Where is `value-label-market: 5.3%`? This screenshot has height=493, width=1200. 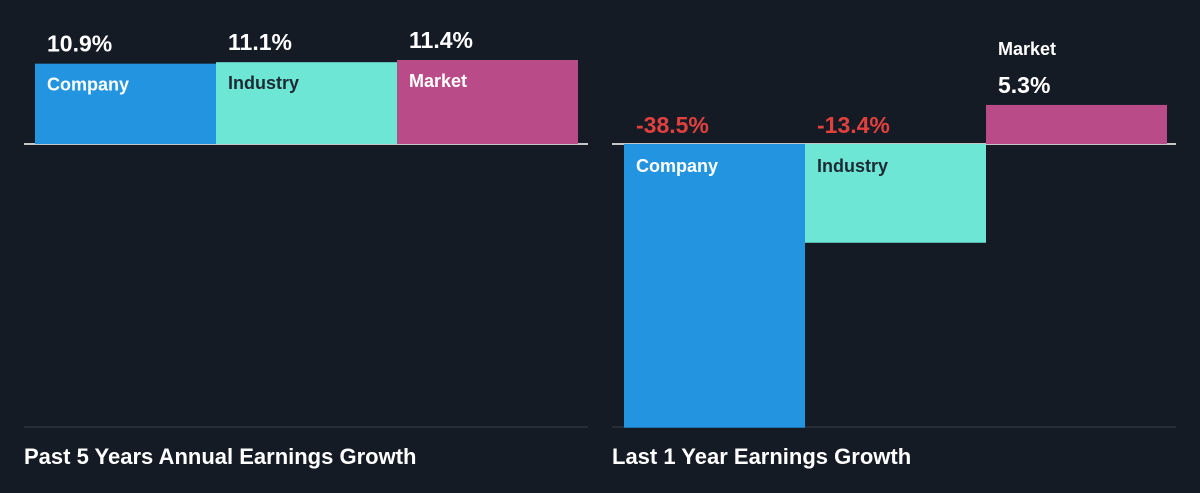
value-label-market: 5.3% is located at coordinates (1024, 85).